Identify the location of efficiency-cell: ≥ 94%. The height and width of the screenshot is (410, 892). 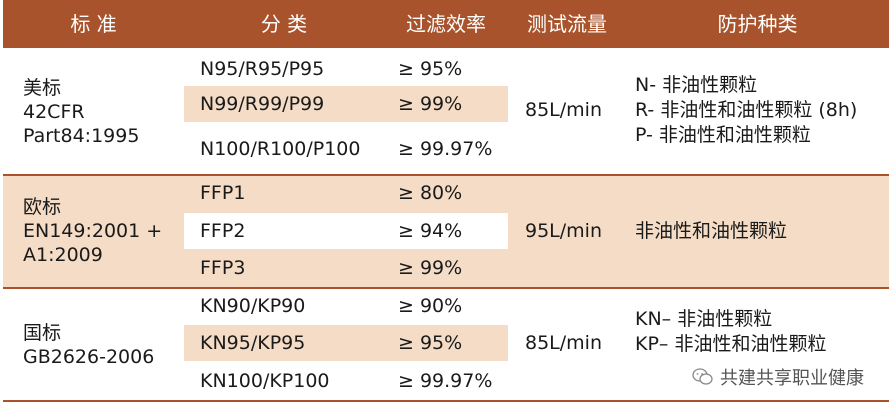
(430, 231).